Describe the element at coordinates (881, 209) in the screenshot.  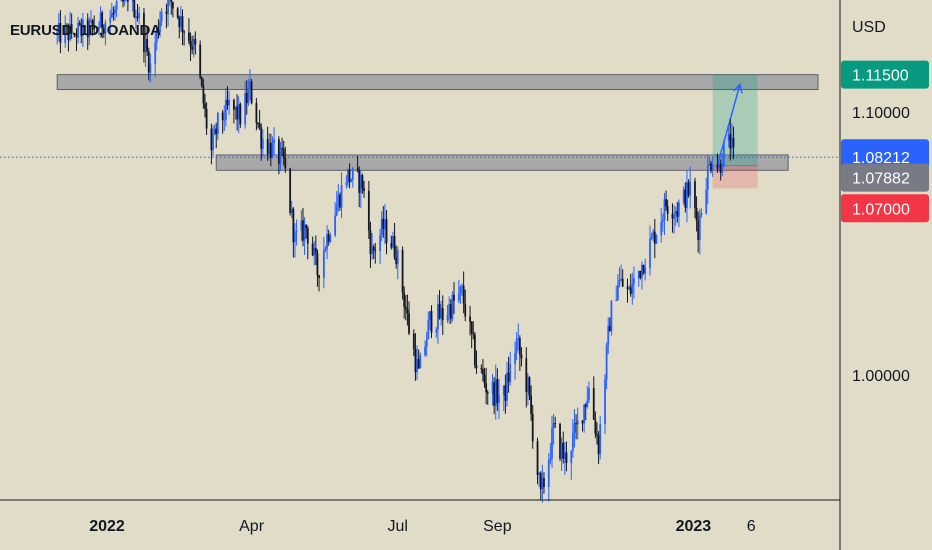
I see `svg-text: 1.07000` at that location.